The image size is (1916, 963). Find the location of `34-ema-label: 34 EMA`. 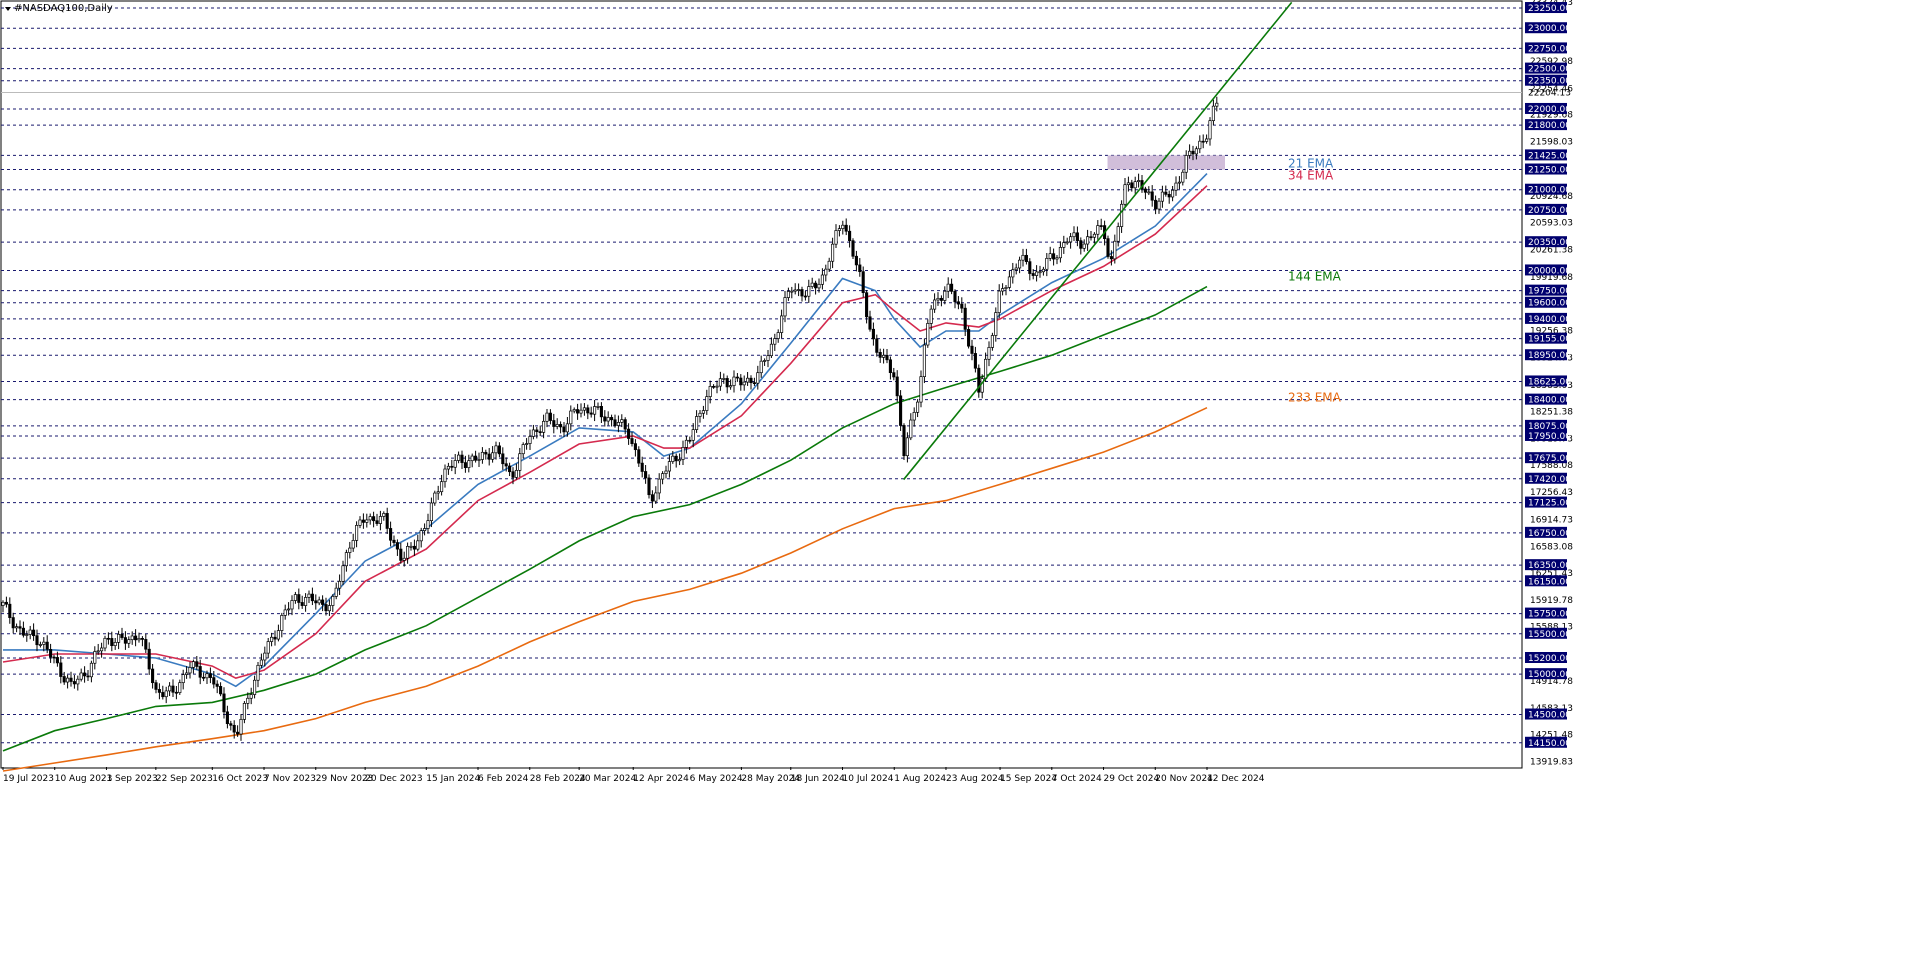

34-ema-label: 34 EMA is located at coordinates (1311, 176).